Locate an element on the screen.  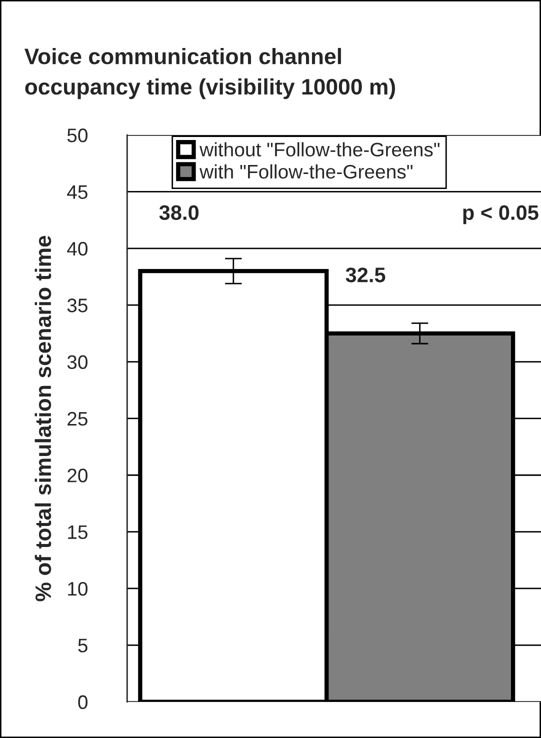
y-tick-label: 40 is located at coordinates (77, 249).